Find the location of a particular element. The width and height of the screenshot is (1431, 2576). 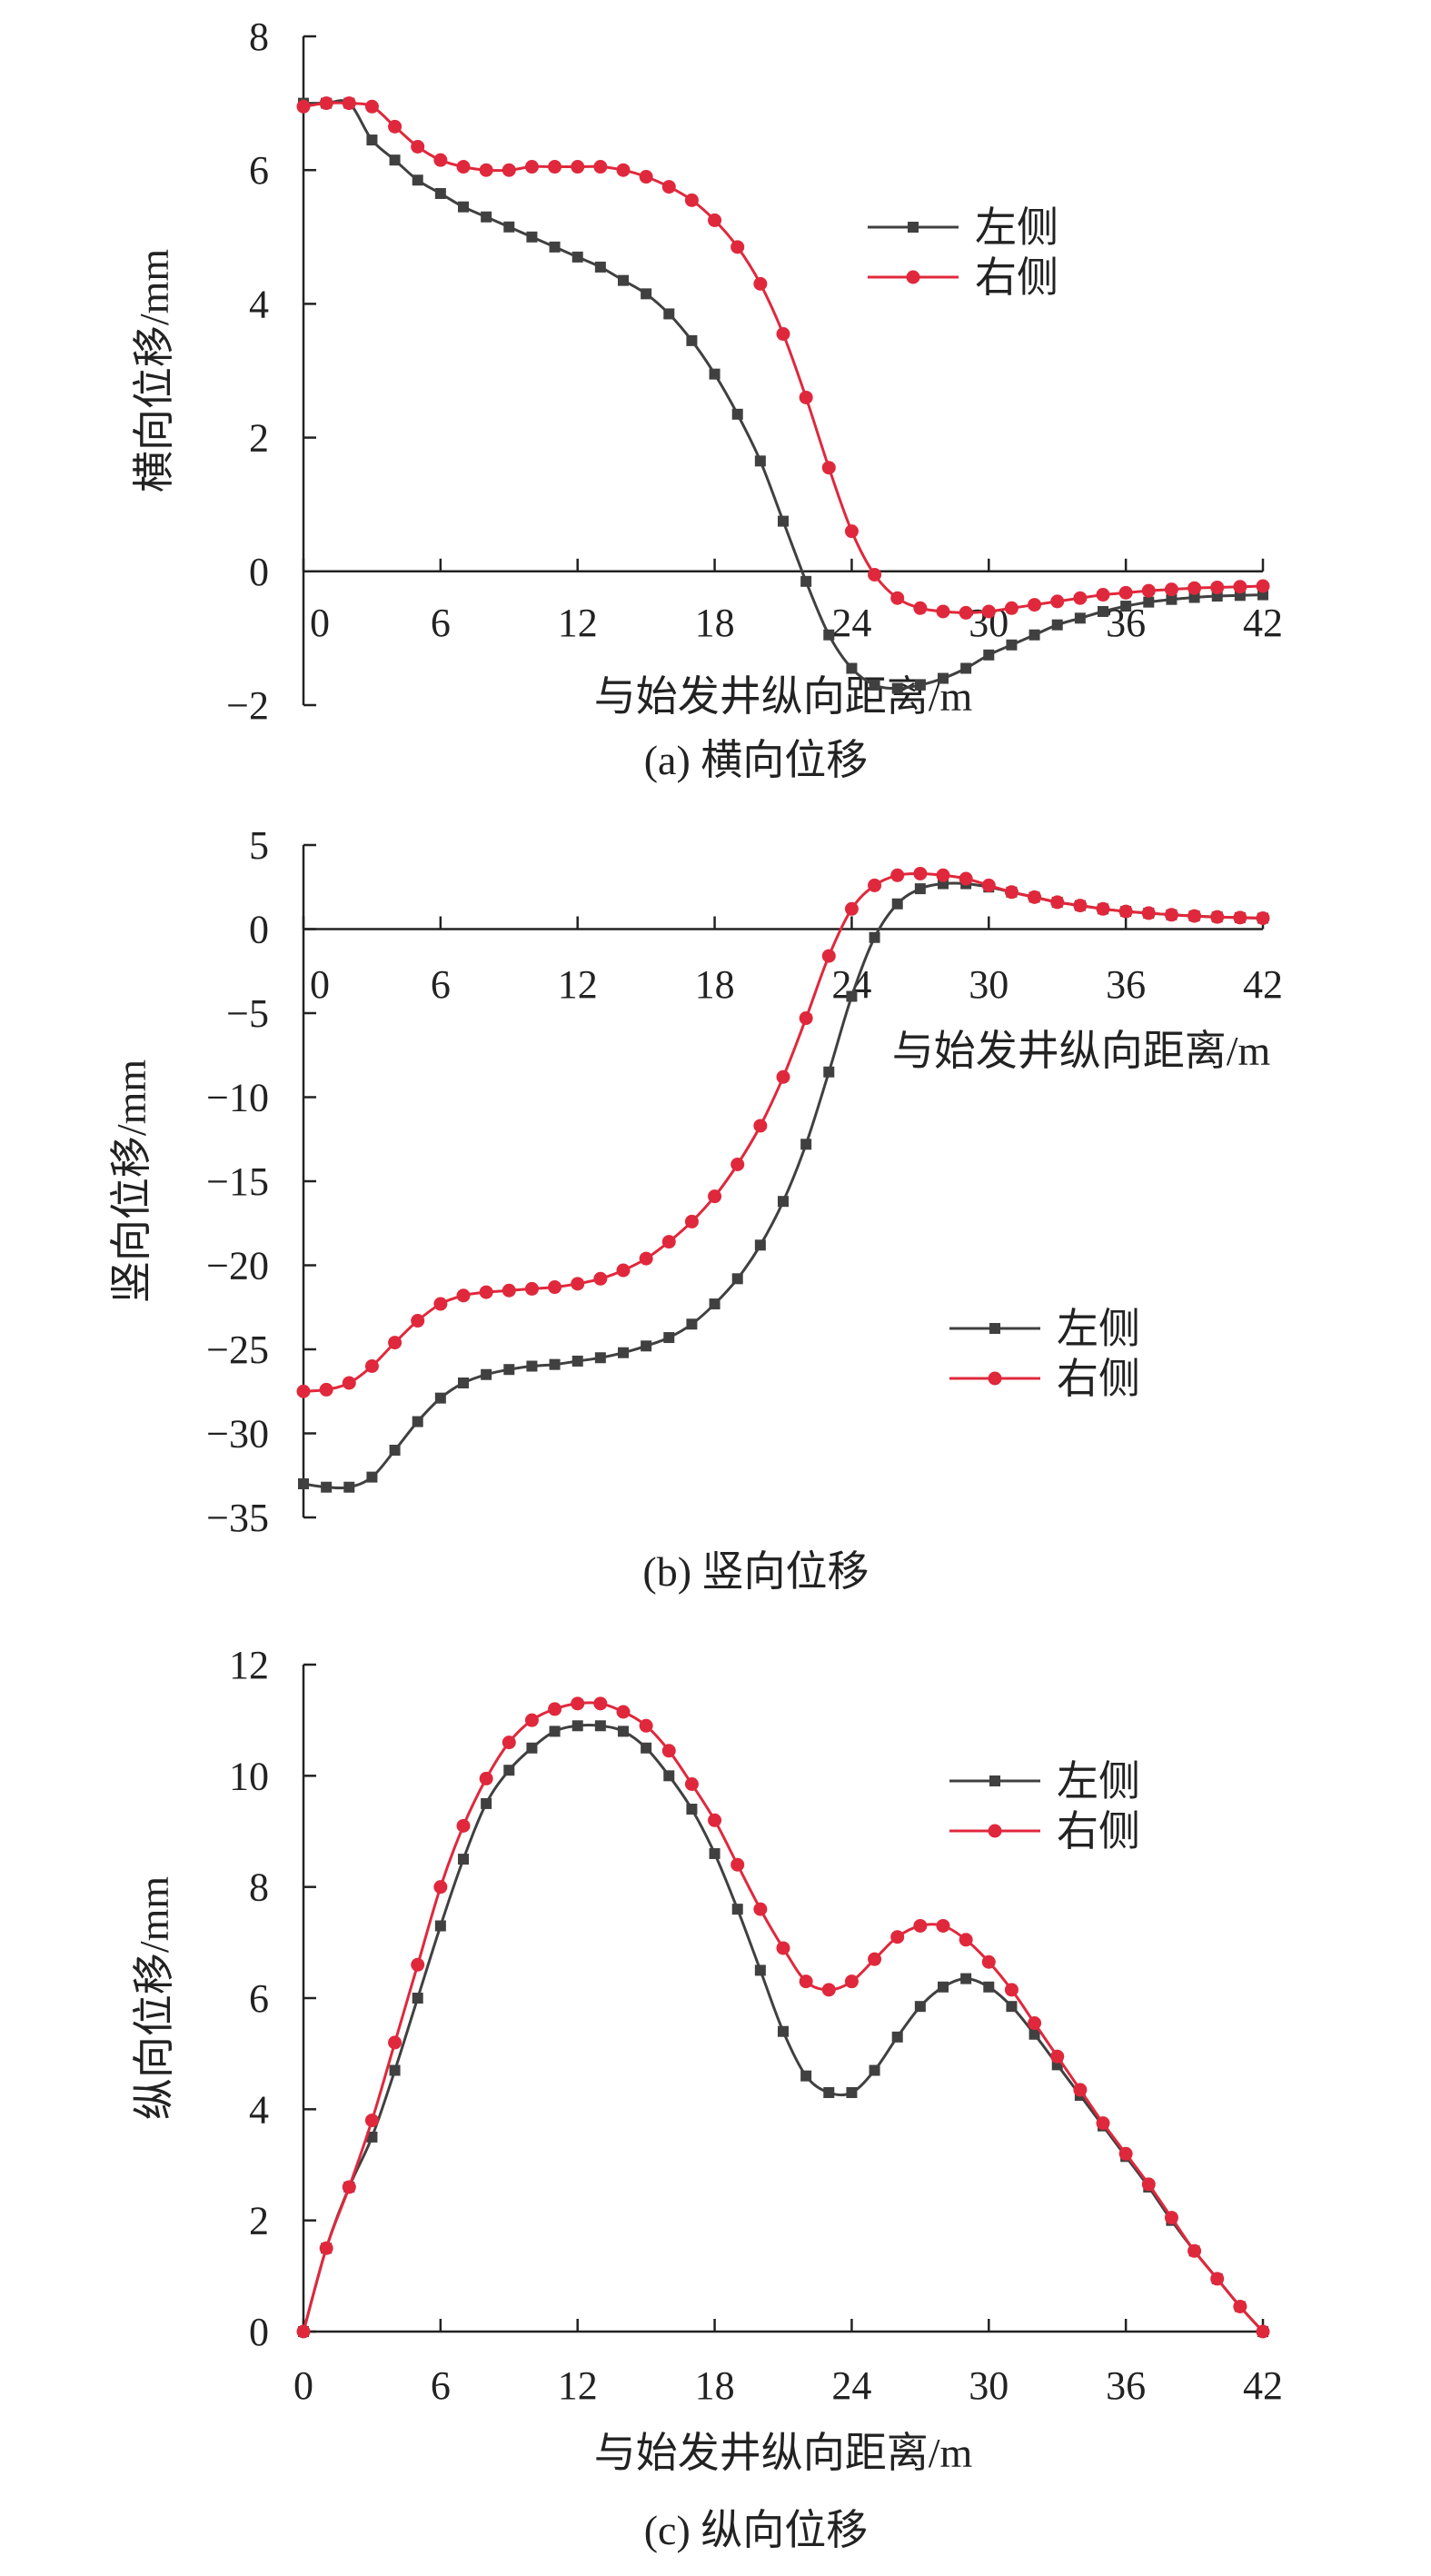

y-tick-label: 12 is located at coordinates (249, 1665).